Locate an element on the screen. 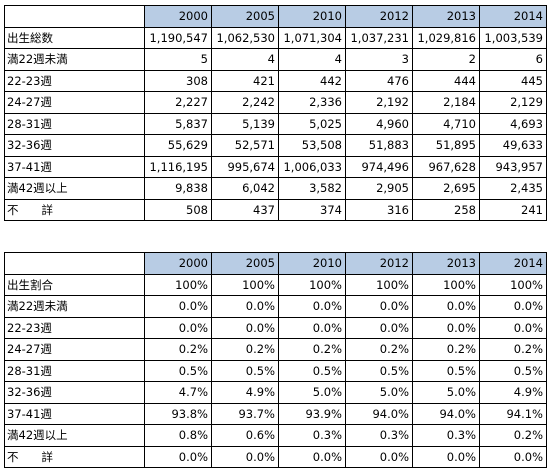 This screenshot has width=554, height=476. table-row: 24-27週 2,227 2,242 2,336 2,192 2,184 2,129 is located at coordinates (275, 102).